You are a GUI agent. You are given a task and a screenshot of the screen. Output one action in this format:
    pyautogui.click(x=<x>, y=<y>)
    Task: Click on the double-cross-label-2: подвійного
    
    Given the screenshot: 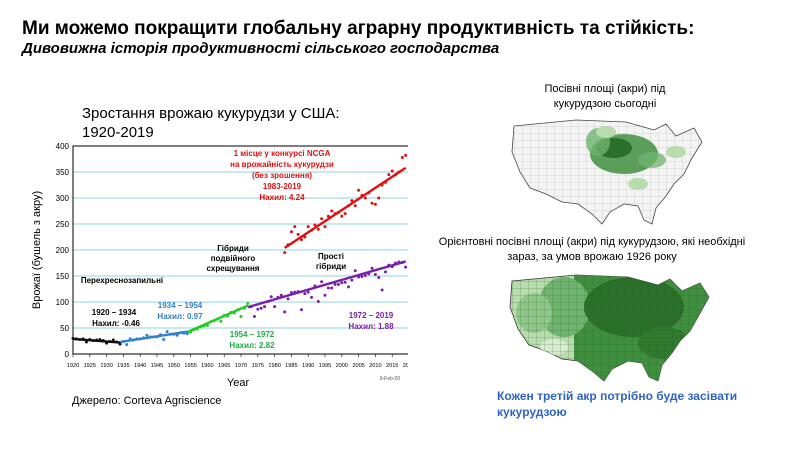 What is the action you would take?
    pyautogui.click(x=233, y=258)
    